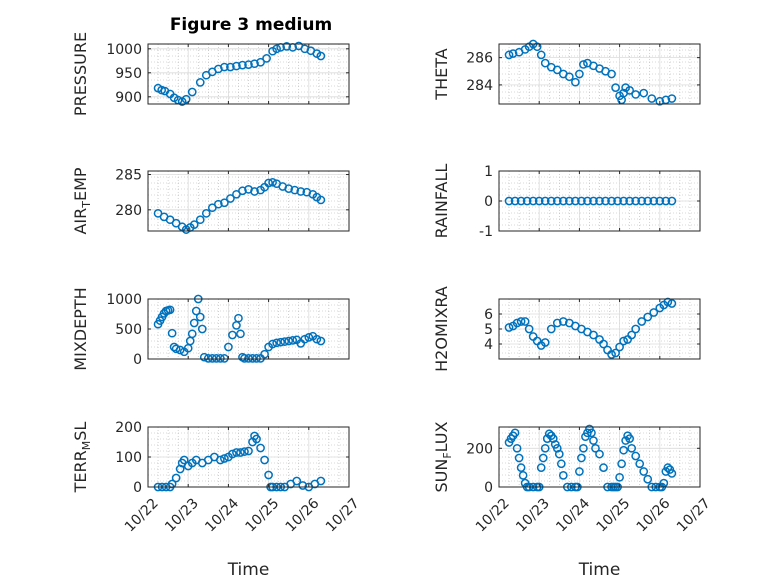 The height and width of the screenshot is (588, 778). I want to click on y-axis-label: H2OMIXRA, so click(441, 329).